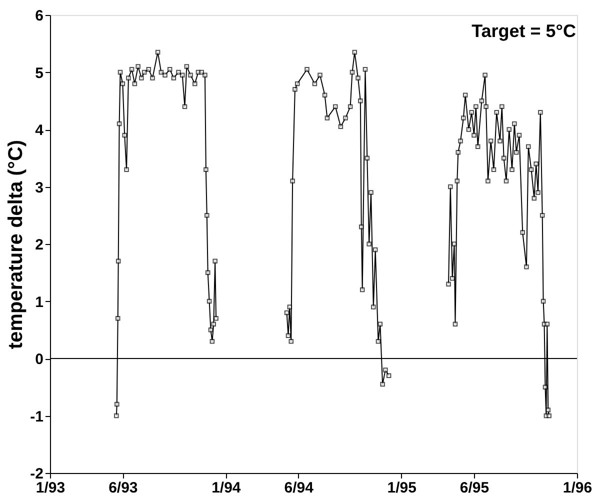  Describe the element at coordinates (39, 245) in the screenshot. I see `y-tick-label: 2` at that location.